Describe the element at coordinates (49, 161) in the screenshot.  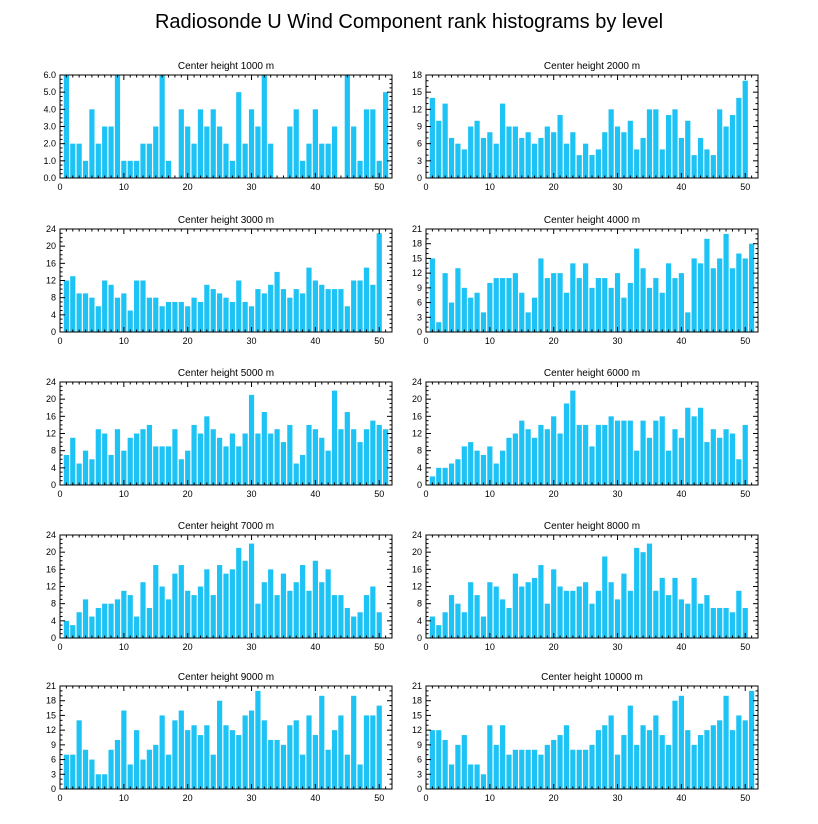
I see `y-tick-label: 1.0` at that location.